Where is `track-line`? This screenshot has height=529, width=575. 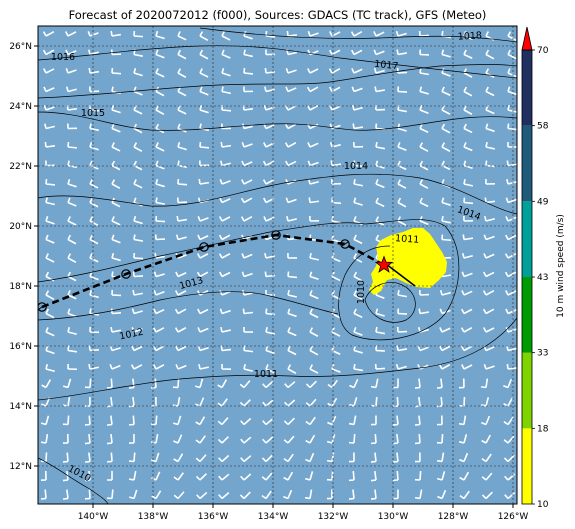
track-line is located at coordinates (213, 271).